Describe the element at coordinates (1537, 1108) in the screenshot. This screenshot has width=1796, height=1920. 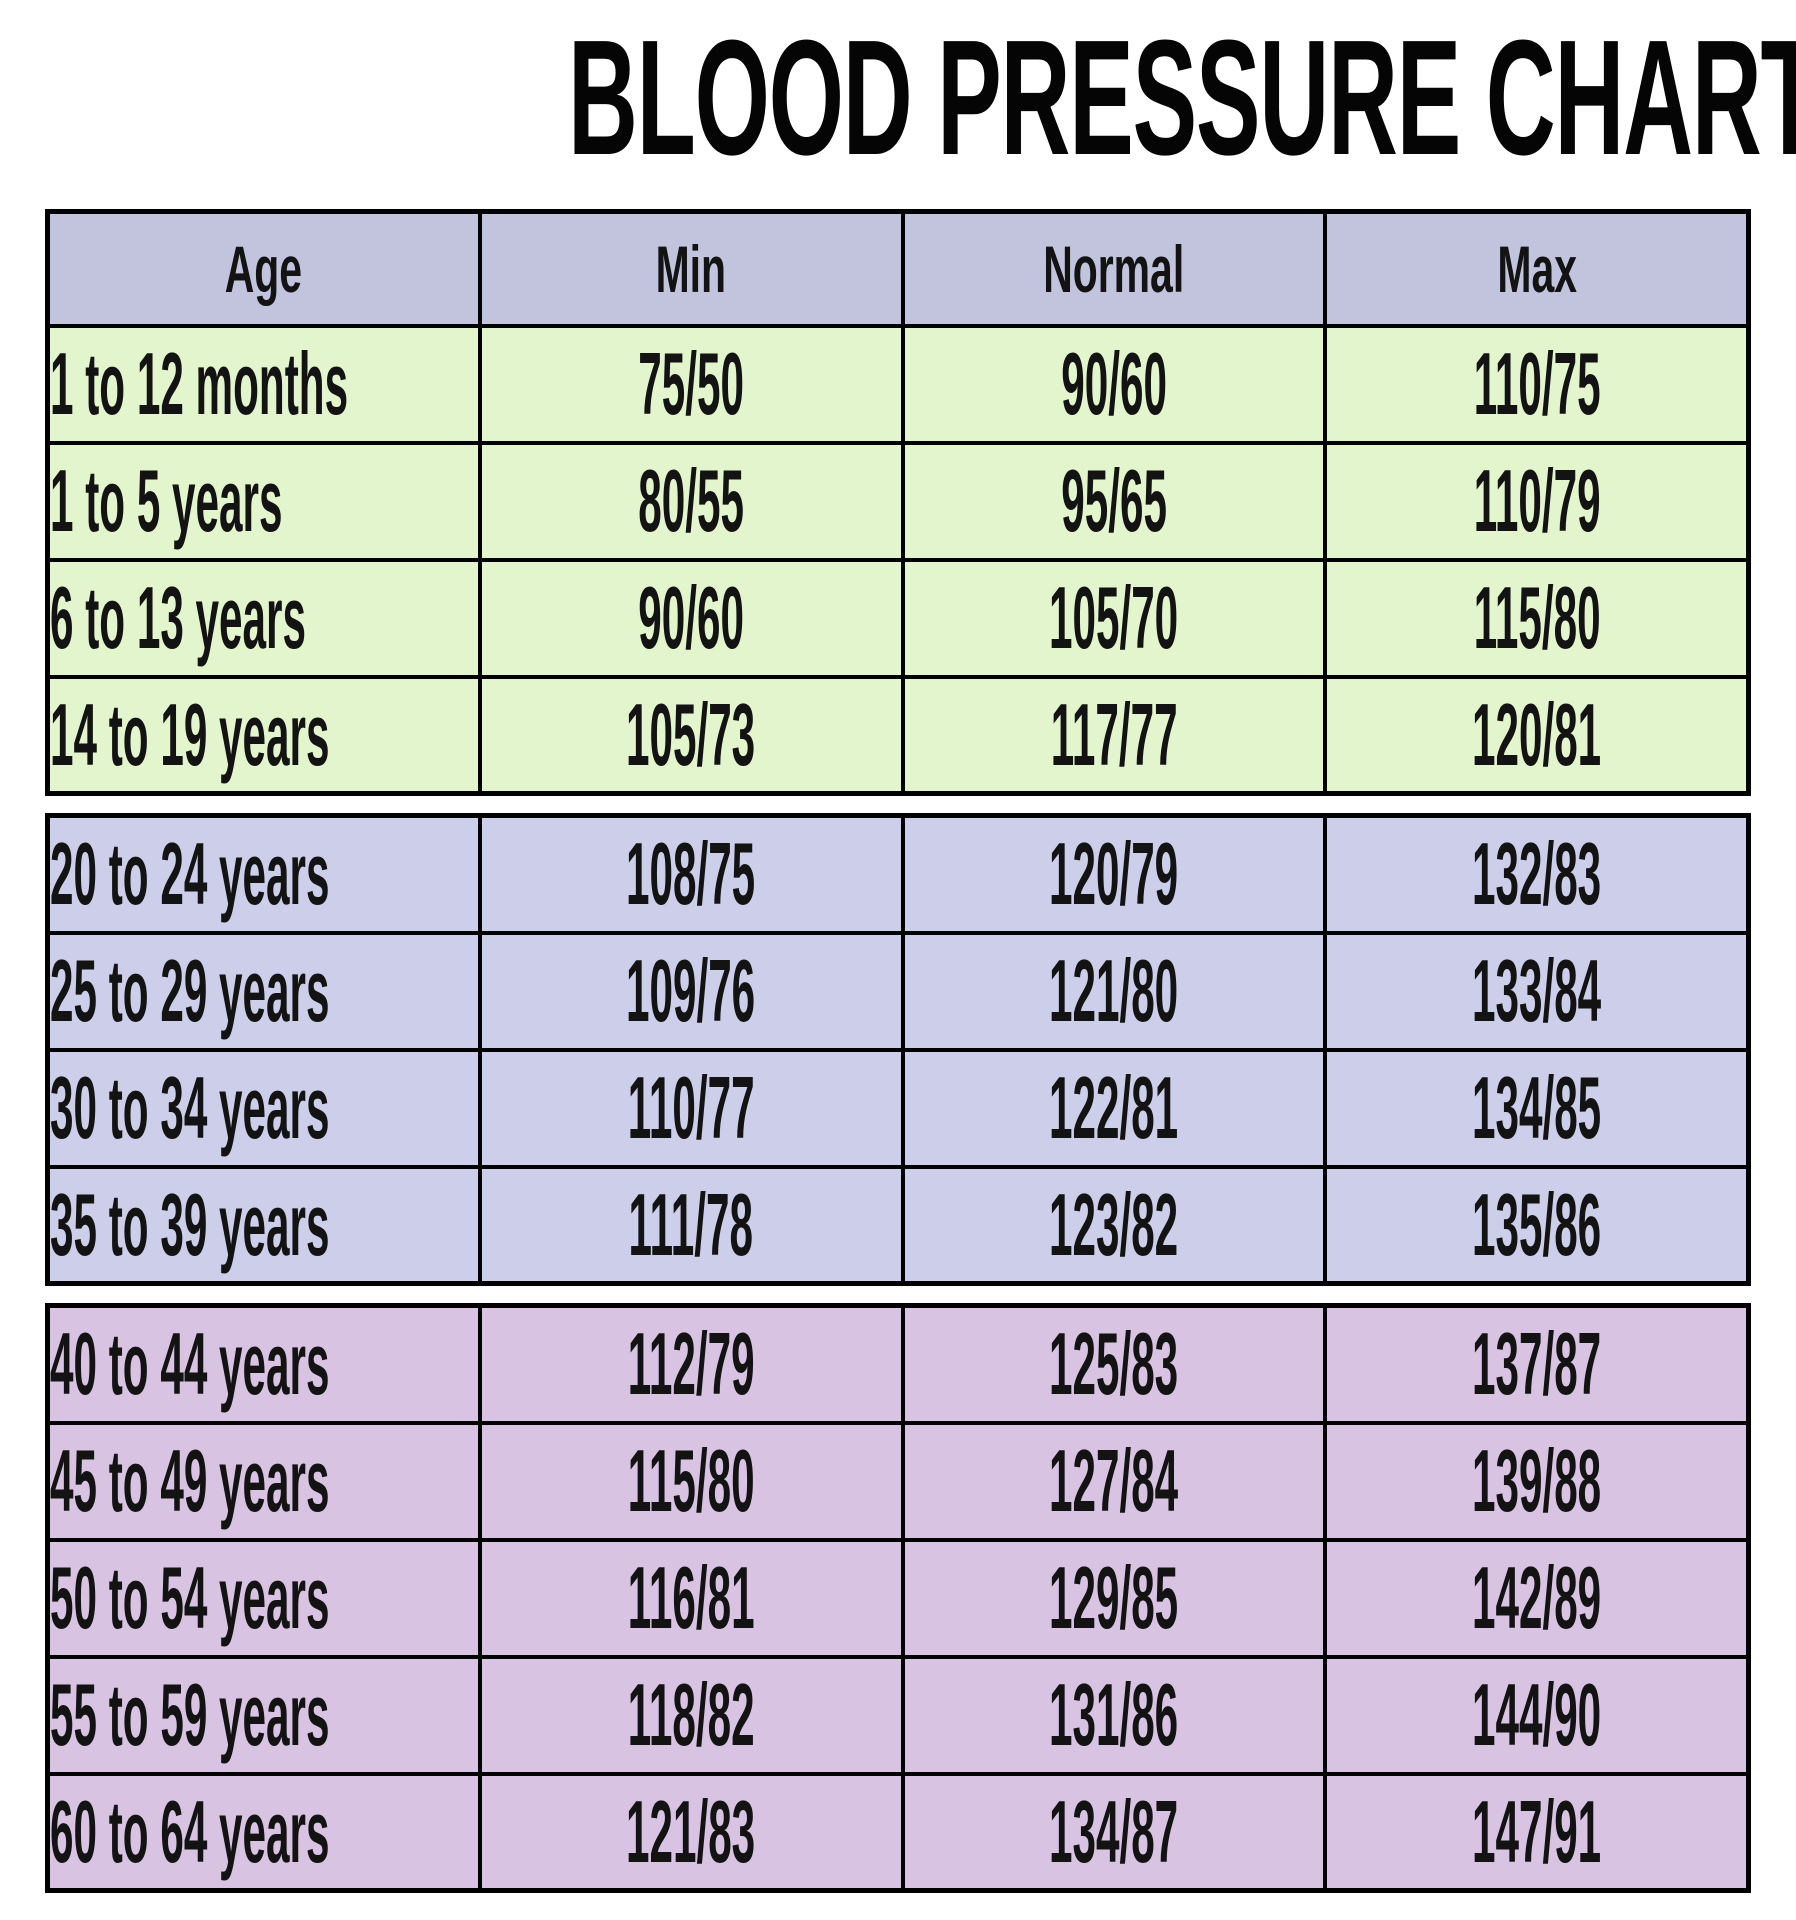
I see `max-cell: 134/85` at that location.